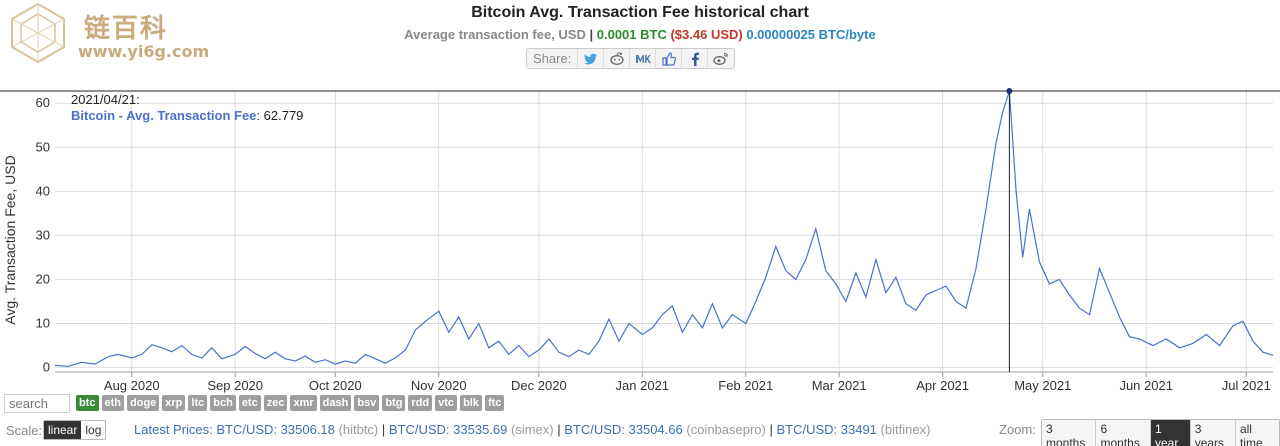 This screenshot has height=446, width=1280. What do you see at coordinates (1042, 385) in the screenshot?
I see `x-tick-label: May 2021` at bounding box center [1042, 385].